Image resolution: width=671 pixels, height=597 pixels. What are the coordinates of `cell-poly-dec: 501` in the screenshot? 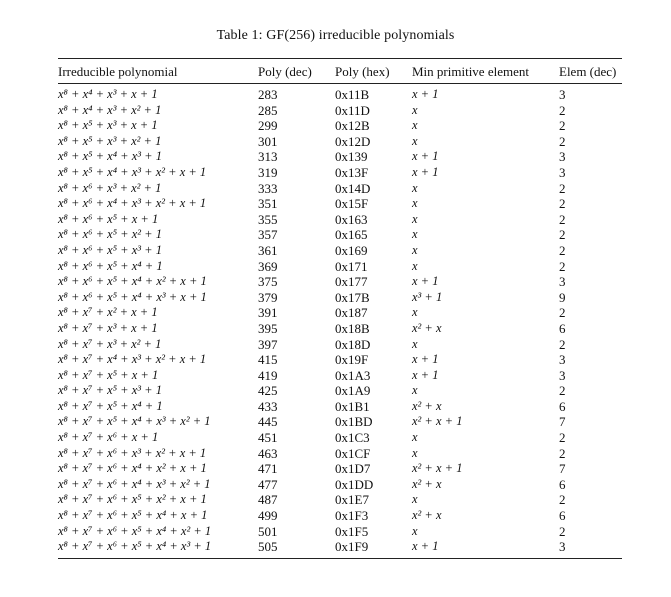 It's located at (268, 531).